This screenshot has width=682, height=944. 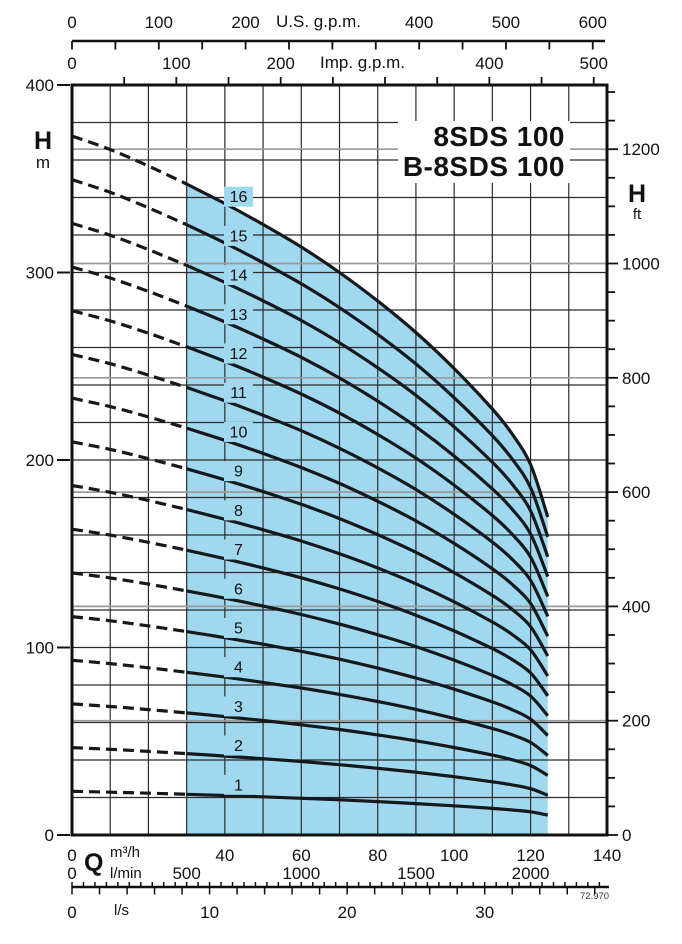 I want to click on us-gpm-tick-label: 0, so click(x=71, y=22).